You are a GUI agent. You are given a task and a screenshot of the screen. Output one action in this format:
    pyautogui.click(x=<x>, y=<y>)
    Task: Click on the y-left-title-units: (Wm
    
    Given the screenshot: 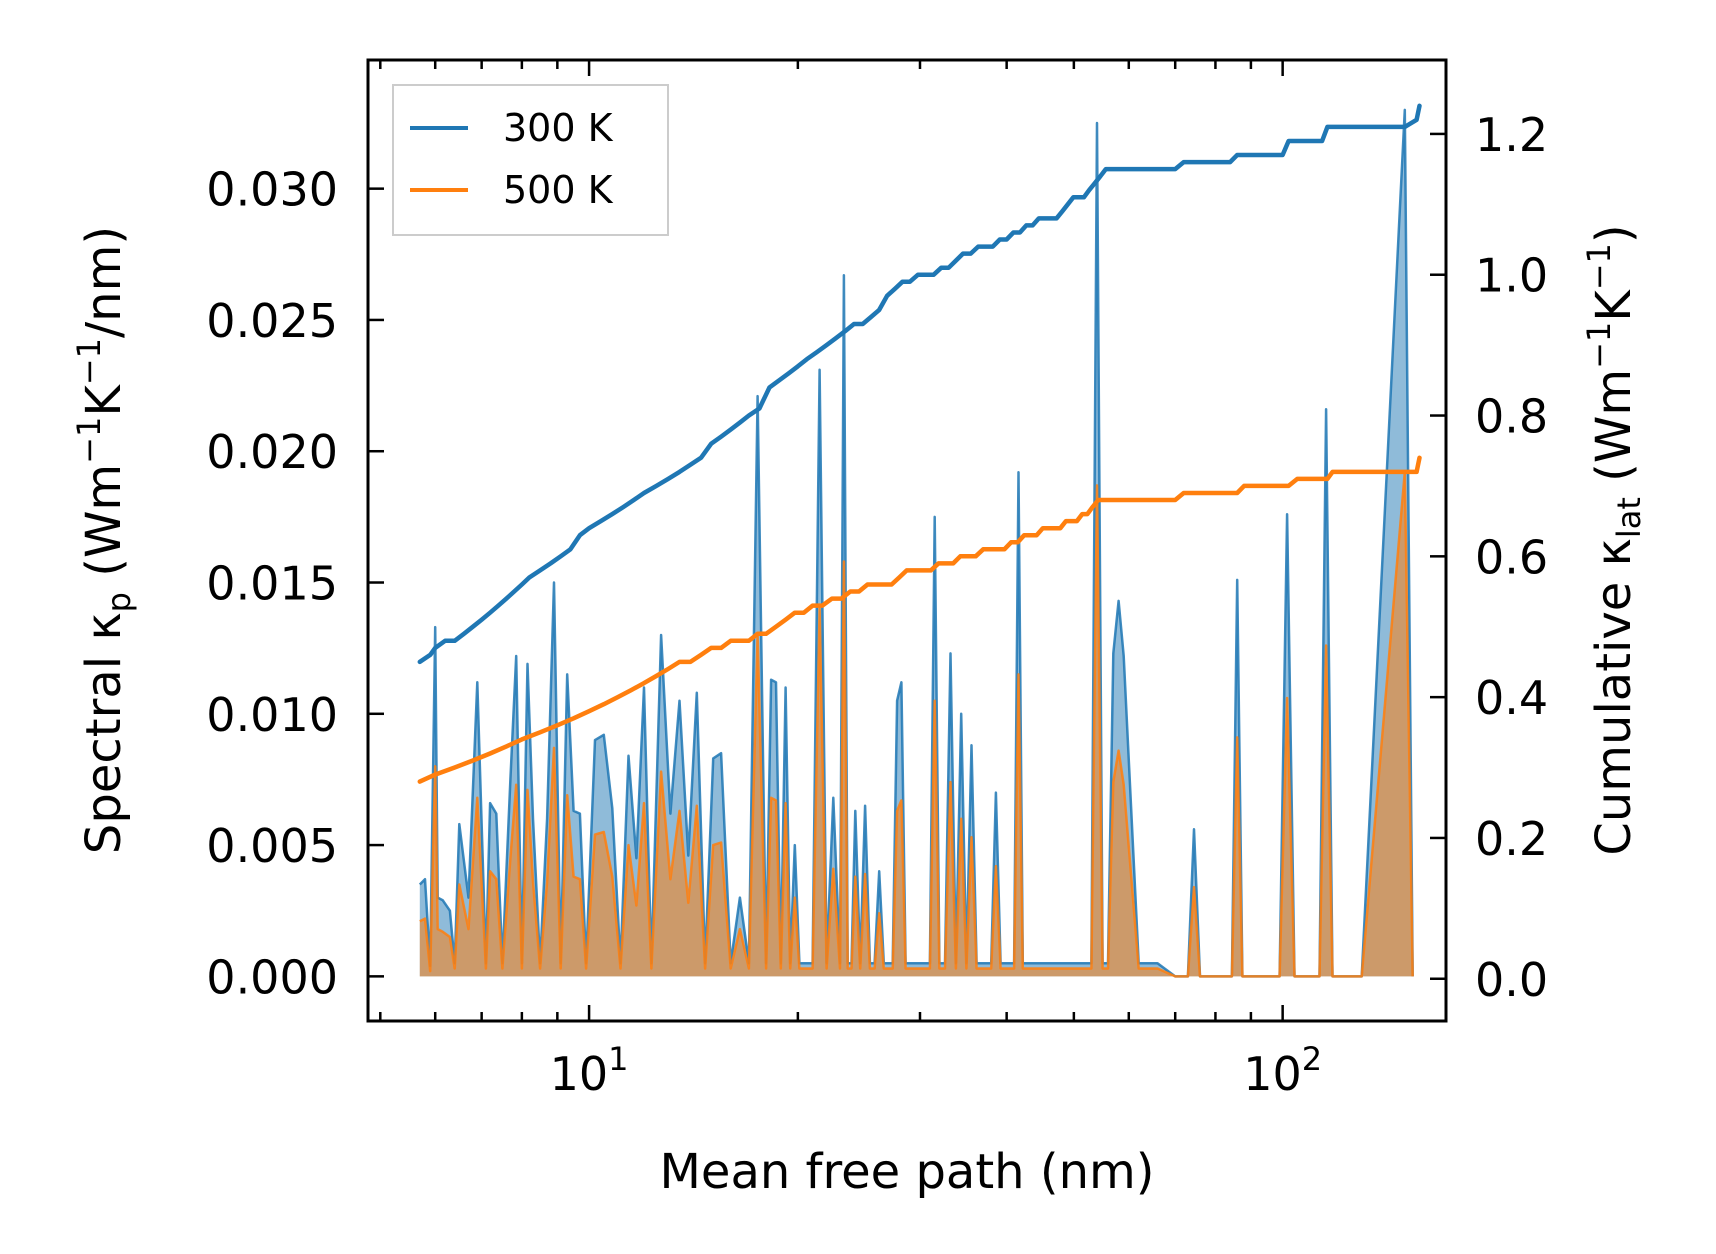 What is the action you would take?
    pyautogui.click(x=104, y=528)
    